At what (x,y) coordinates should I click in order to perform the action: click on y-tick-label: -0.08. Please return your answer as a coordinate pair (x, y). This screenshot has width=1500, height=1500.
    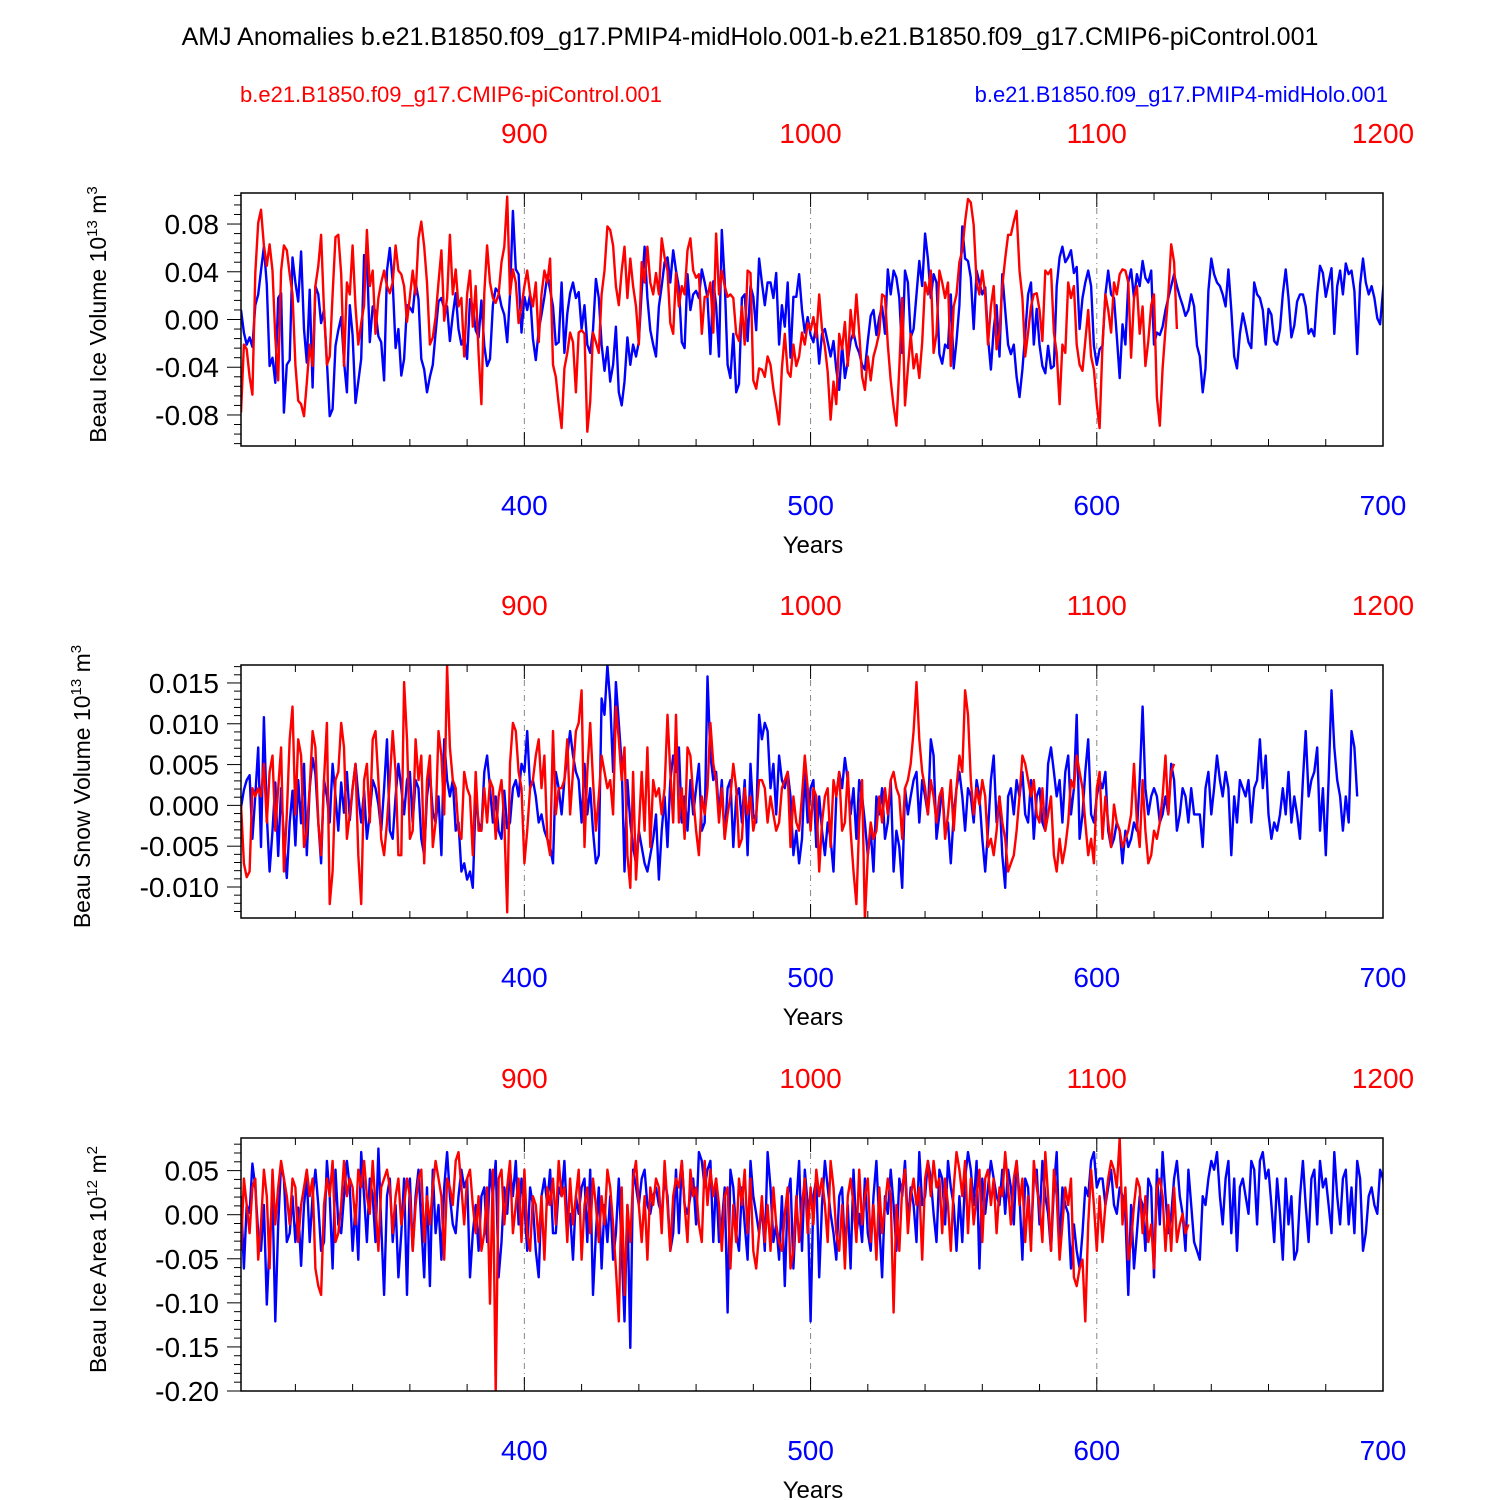
    Looking at the image, I should click on (187, 415).